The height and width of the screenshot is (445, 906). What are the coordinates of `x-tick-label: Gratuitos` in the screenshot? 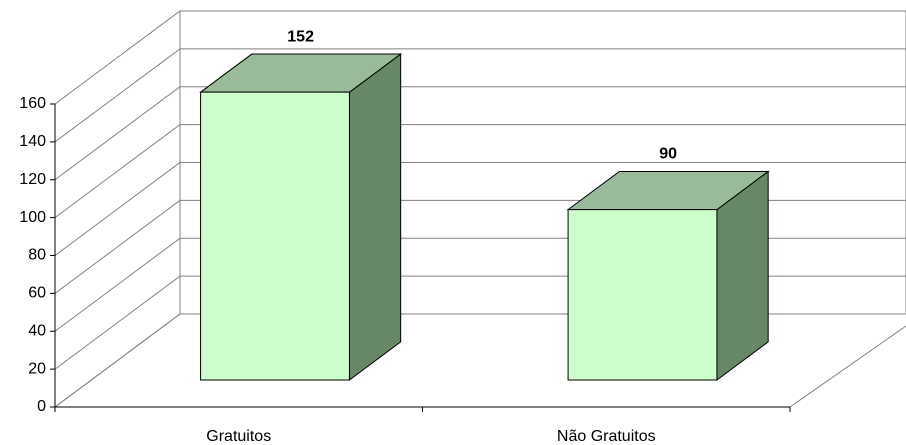 It's located at (238, 436).